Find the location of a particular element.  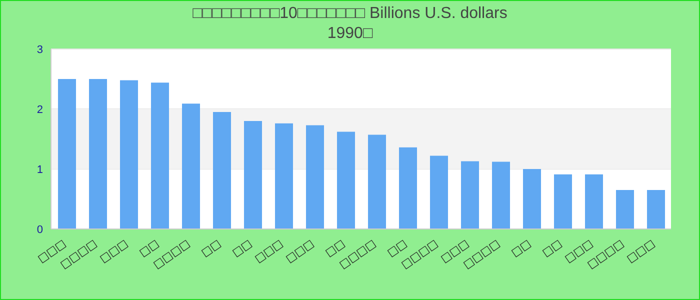

y-tick-label: 3 is located at coordinates (39, 50).